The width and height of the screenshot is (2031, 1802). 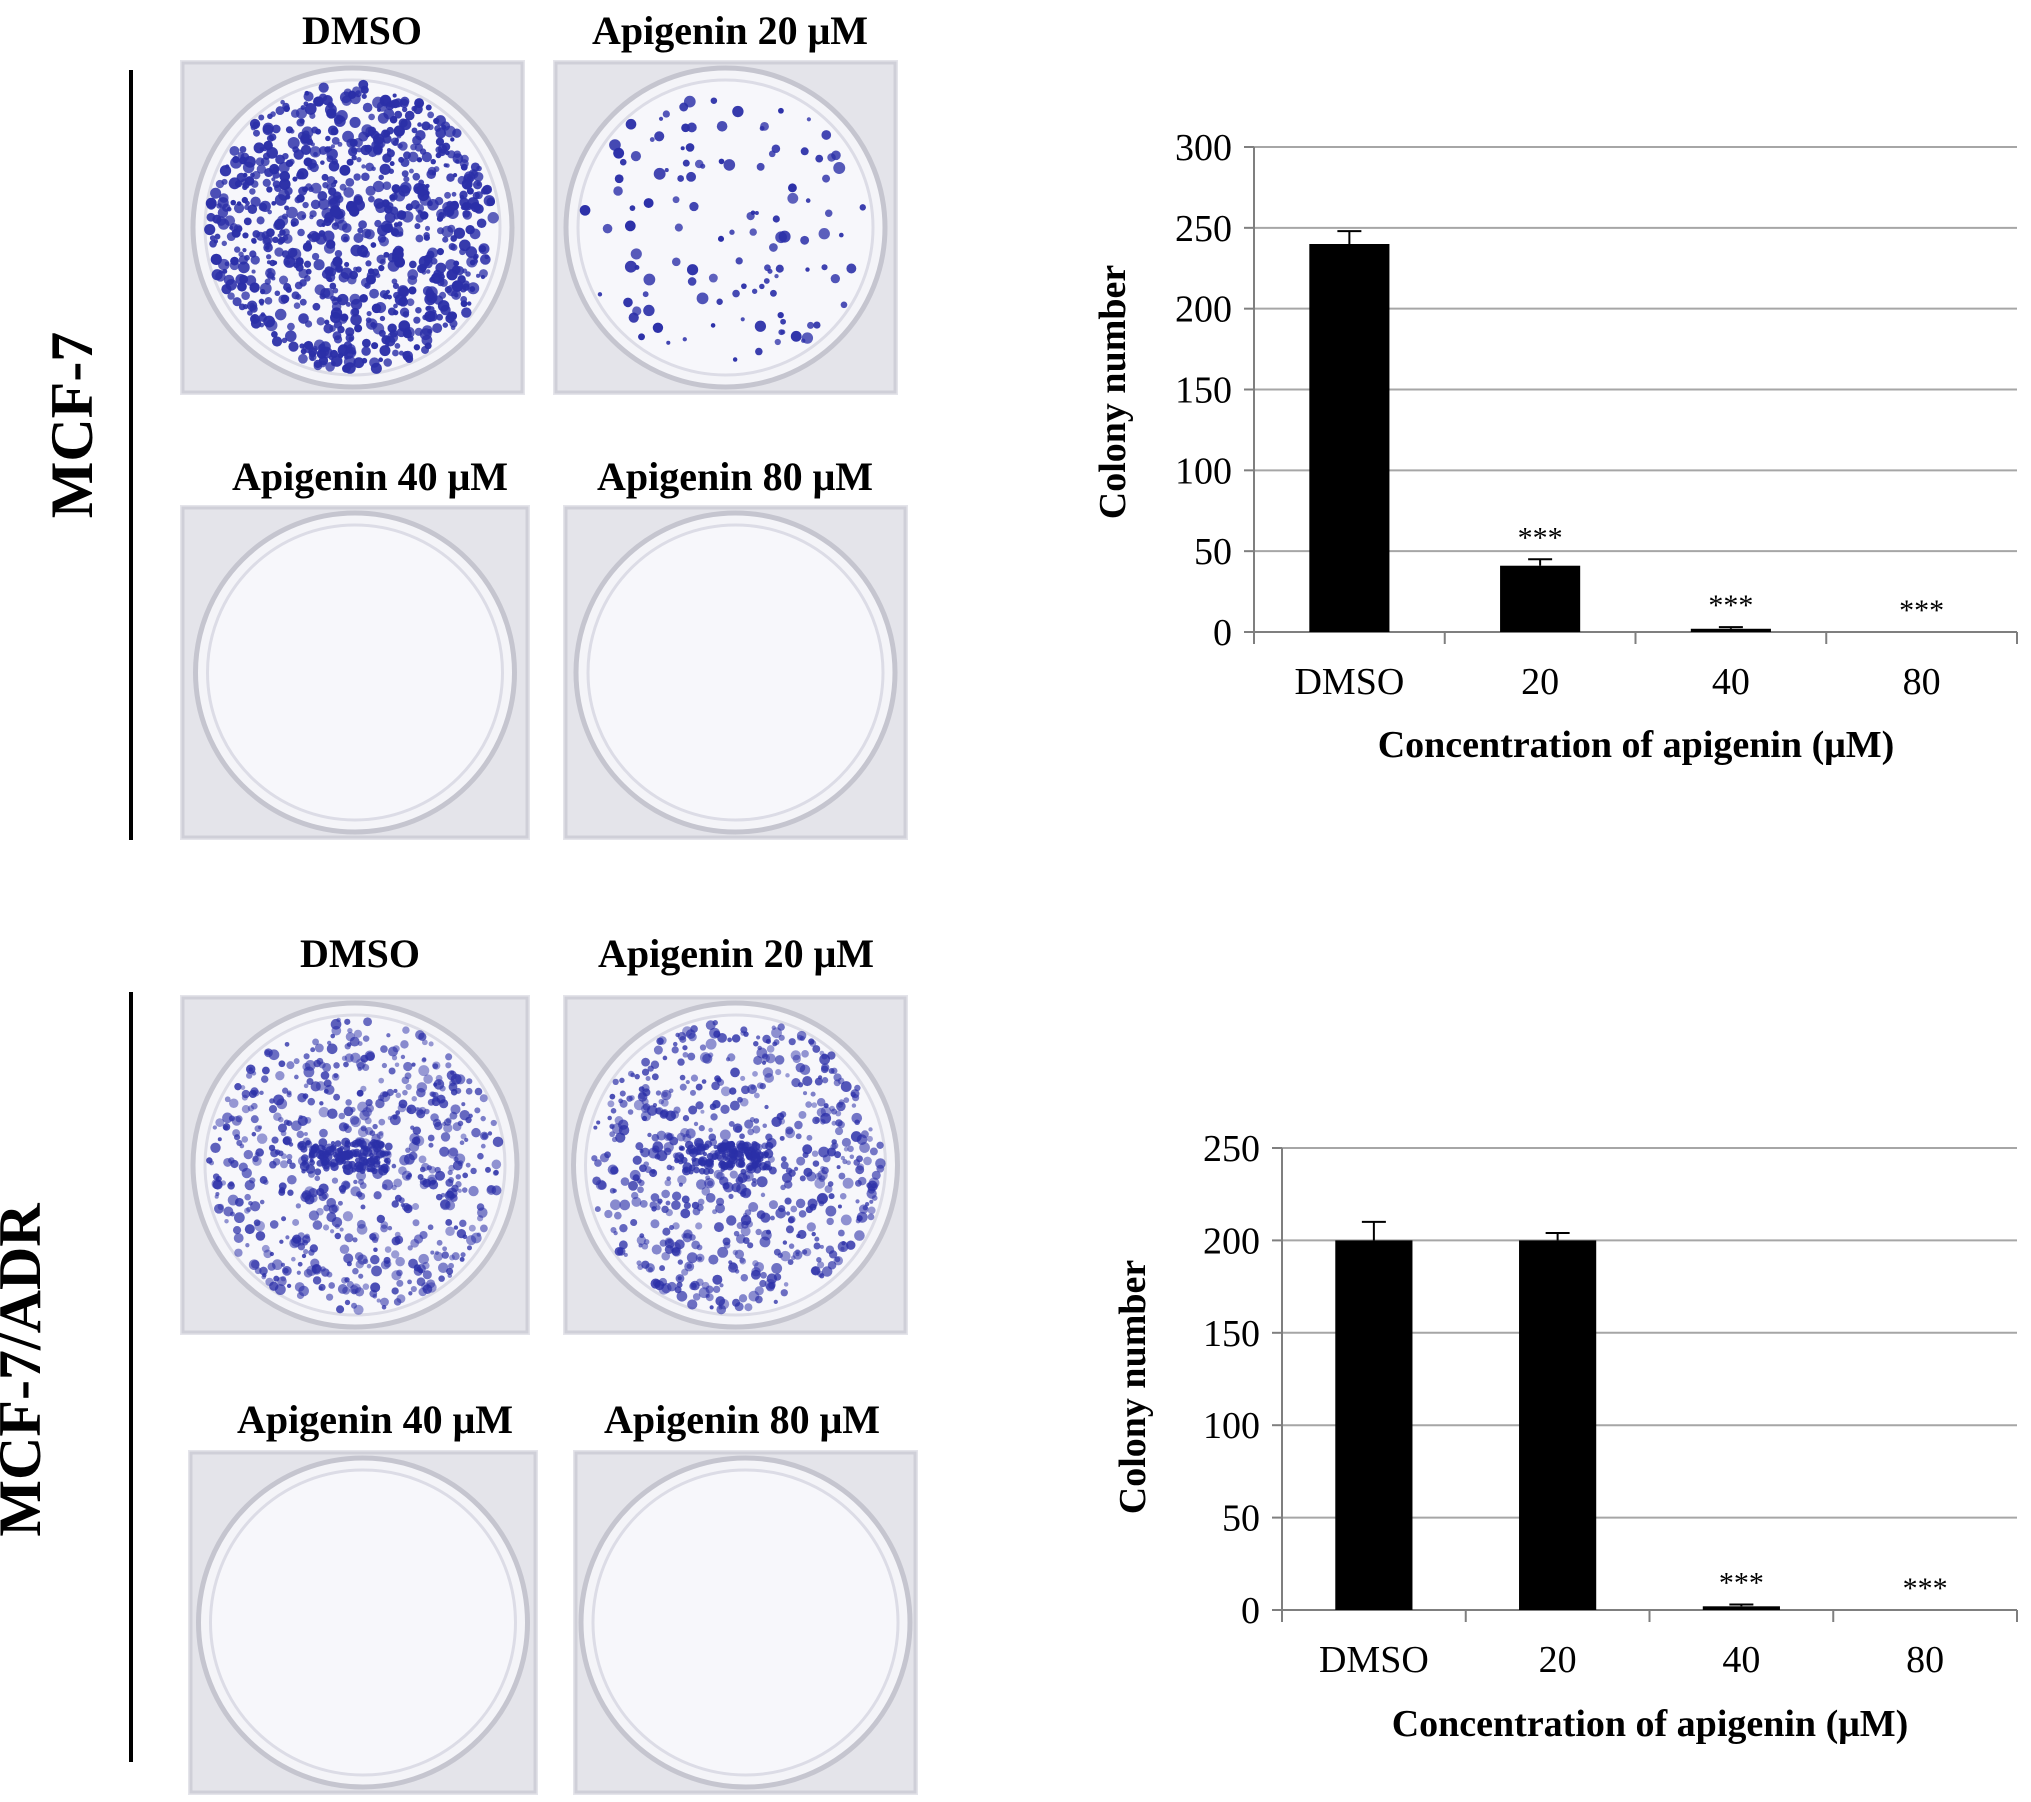 What do you see at coordinates (1203, 148) in the screenshot?
I see `y-tick-label: 300` at bounding box center [1203, 148].